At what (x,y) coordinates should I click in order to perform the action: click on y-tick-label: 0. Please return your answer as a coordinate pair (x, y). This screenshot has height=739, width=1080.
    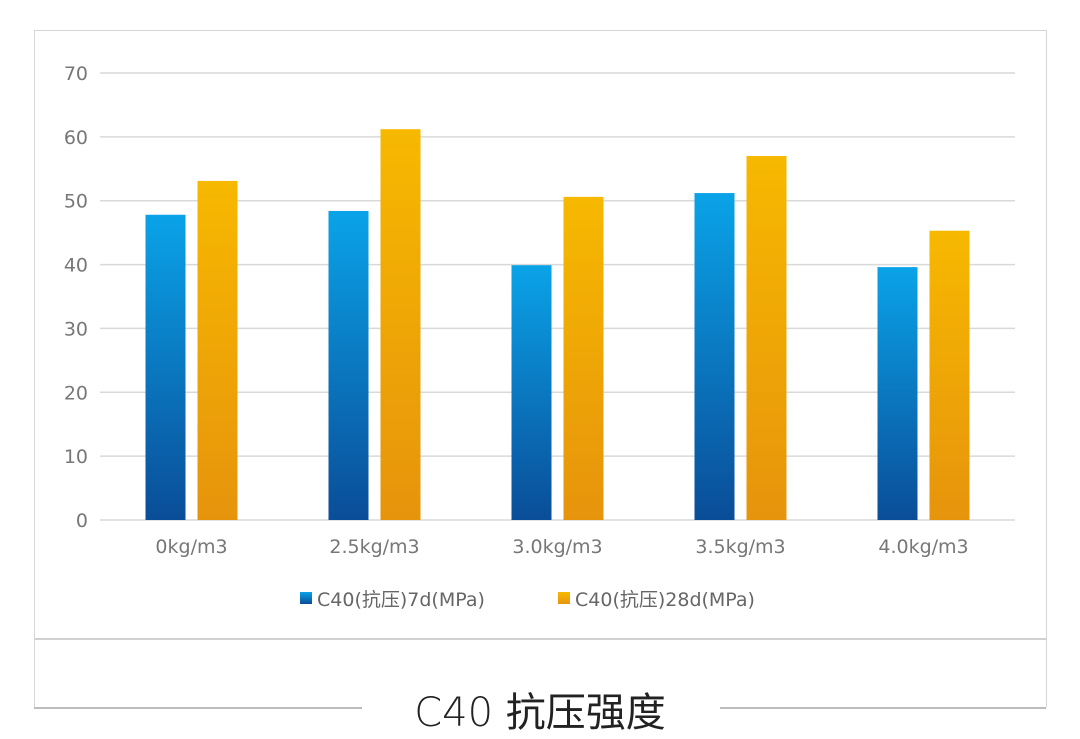
    Looking at the image, I should click on (82, 521).